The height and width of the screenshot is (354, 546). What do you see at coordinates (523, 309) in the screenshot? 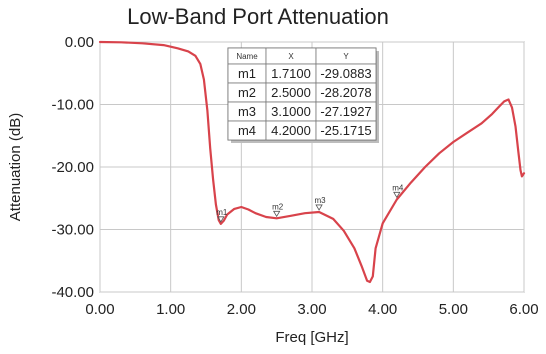
I see `x-tick-label: 6.00` at bounding box center [523, 309].